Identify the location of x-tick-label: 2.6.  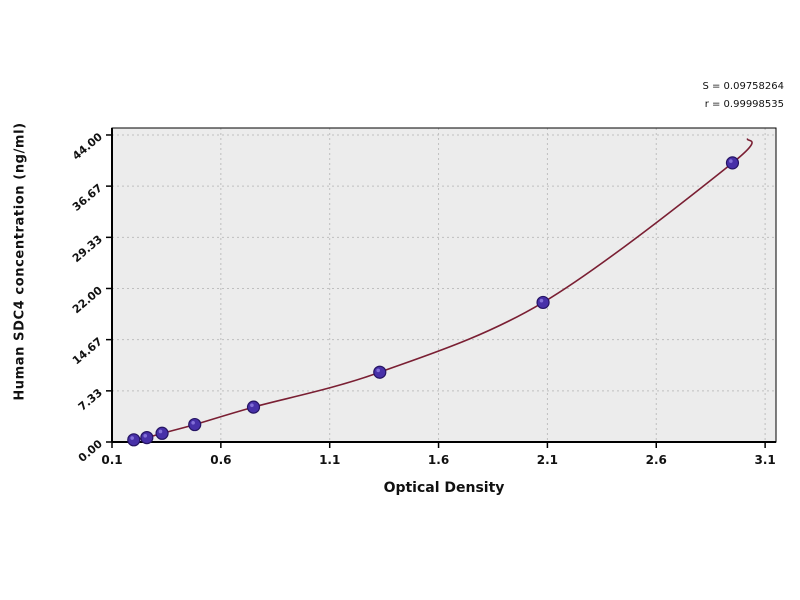
(656, 460).